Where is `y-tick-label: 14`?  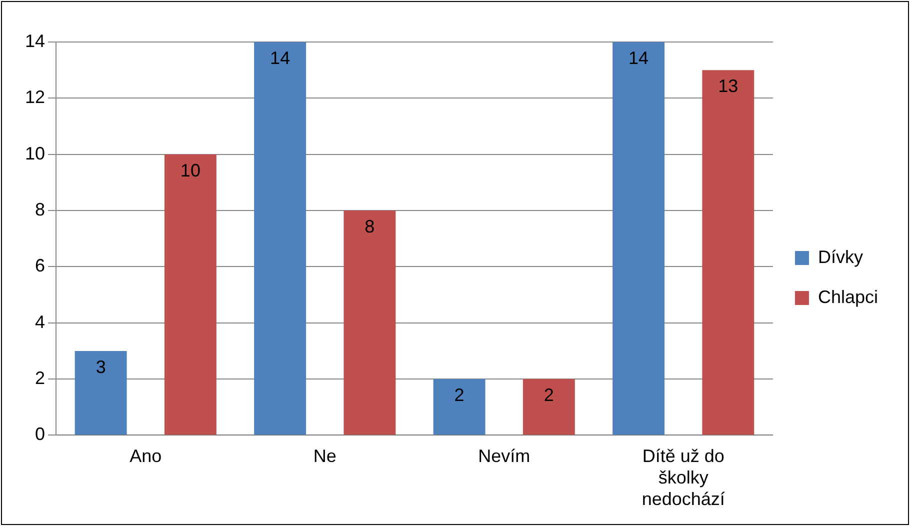
y-tick-label: 14 is located at coordinates (35, 40).